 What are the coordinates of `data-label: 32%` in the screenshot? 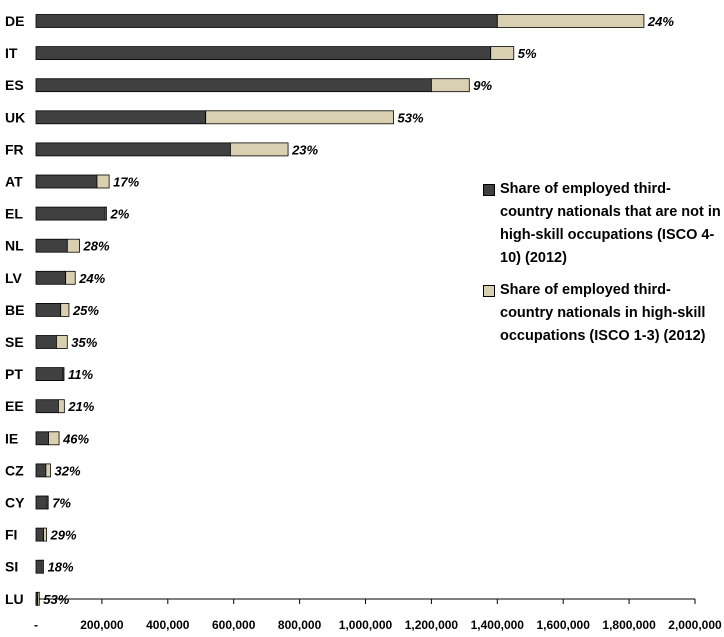 It's located at (67, 470).